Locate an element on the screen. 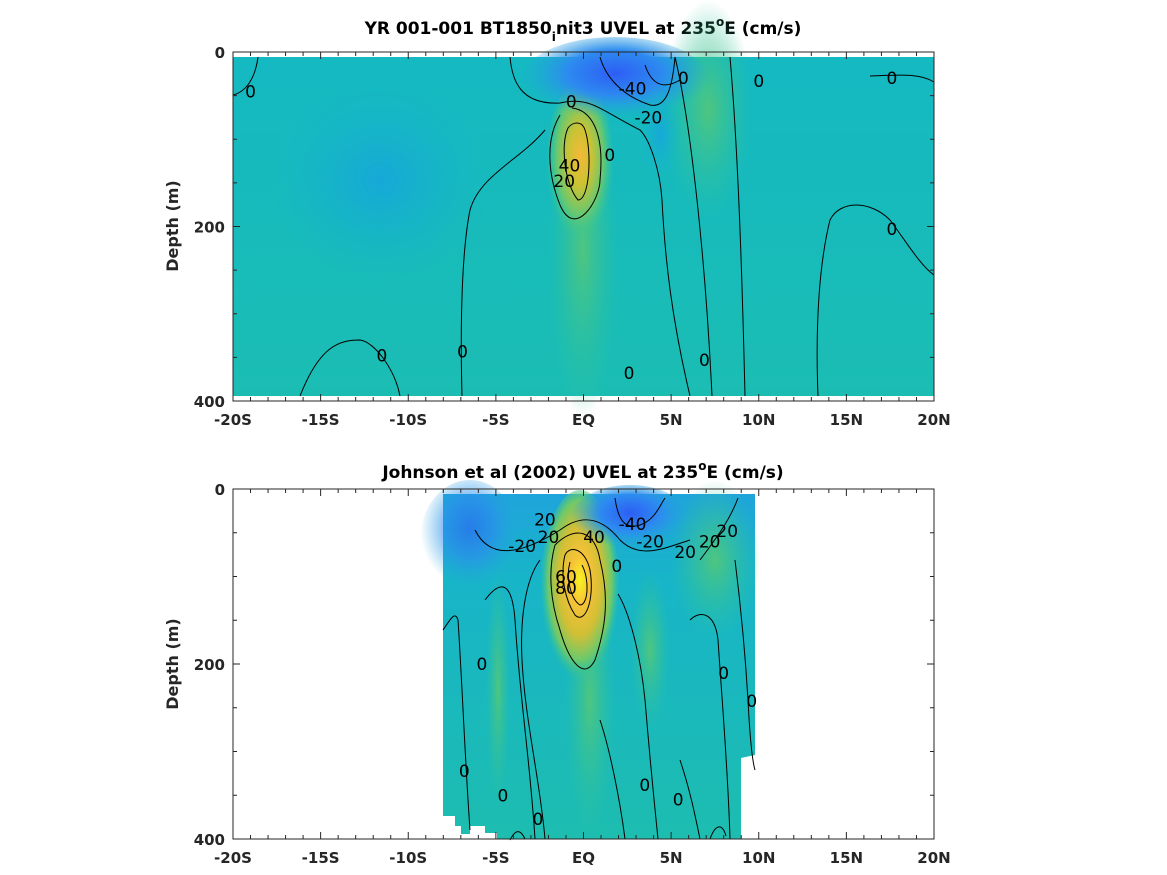 The image size is (1167, 875). contour-lines is located at coordinates (599, 669).